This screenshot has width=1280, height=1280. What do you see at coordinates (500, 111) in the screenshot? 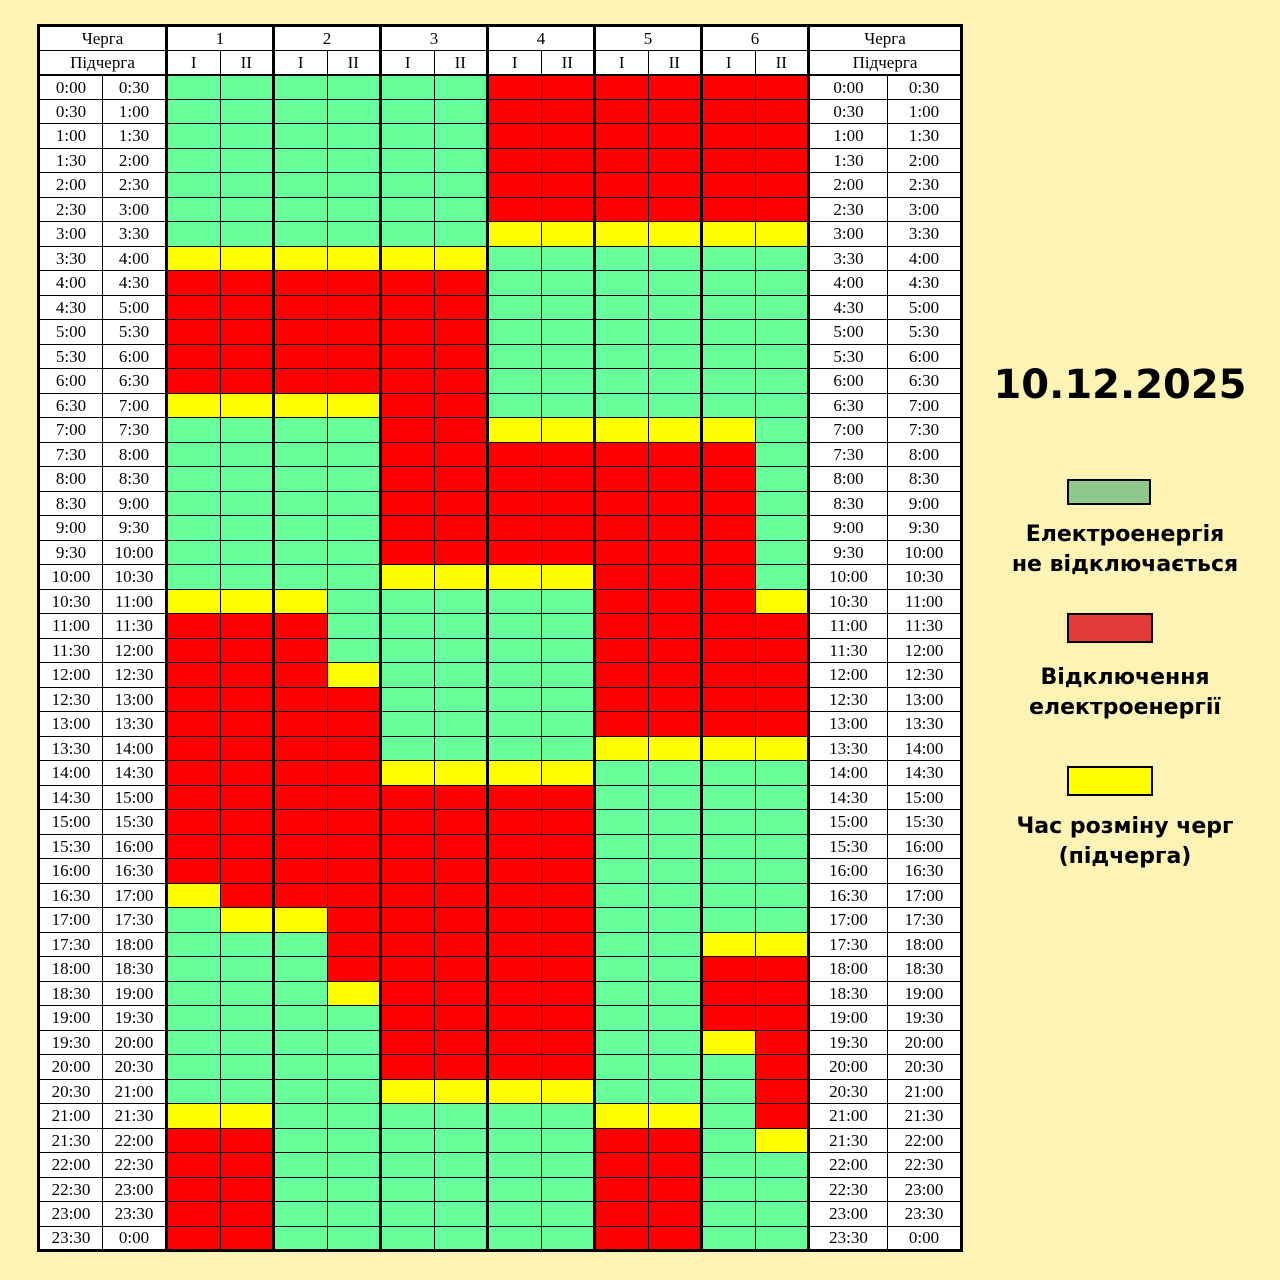
I see `schedule-row: 0:30 1:00 0:30 1:00` at bounding box center [500, 111].